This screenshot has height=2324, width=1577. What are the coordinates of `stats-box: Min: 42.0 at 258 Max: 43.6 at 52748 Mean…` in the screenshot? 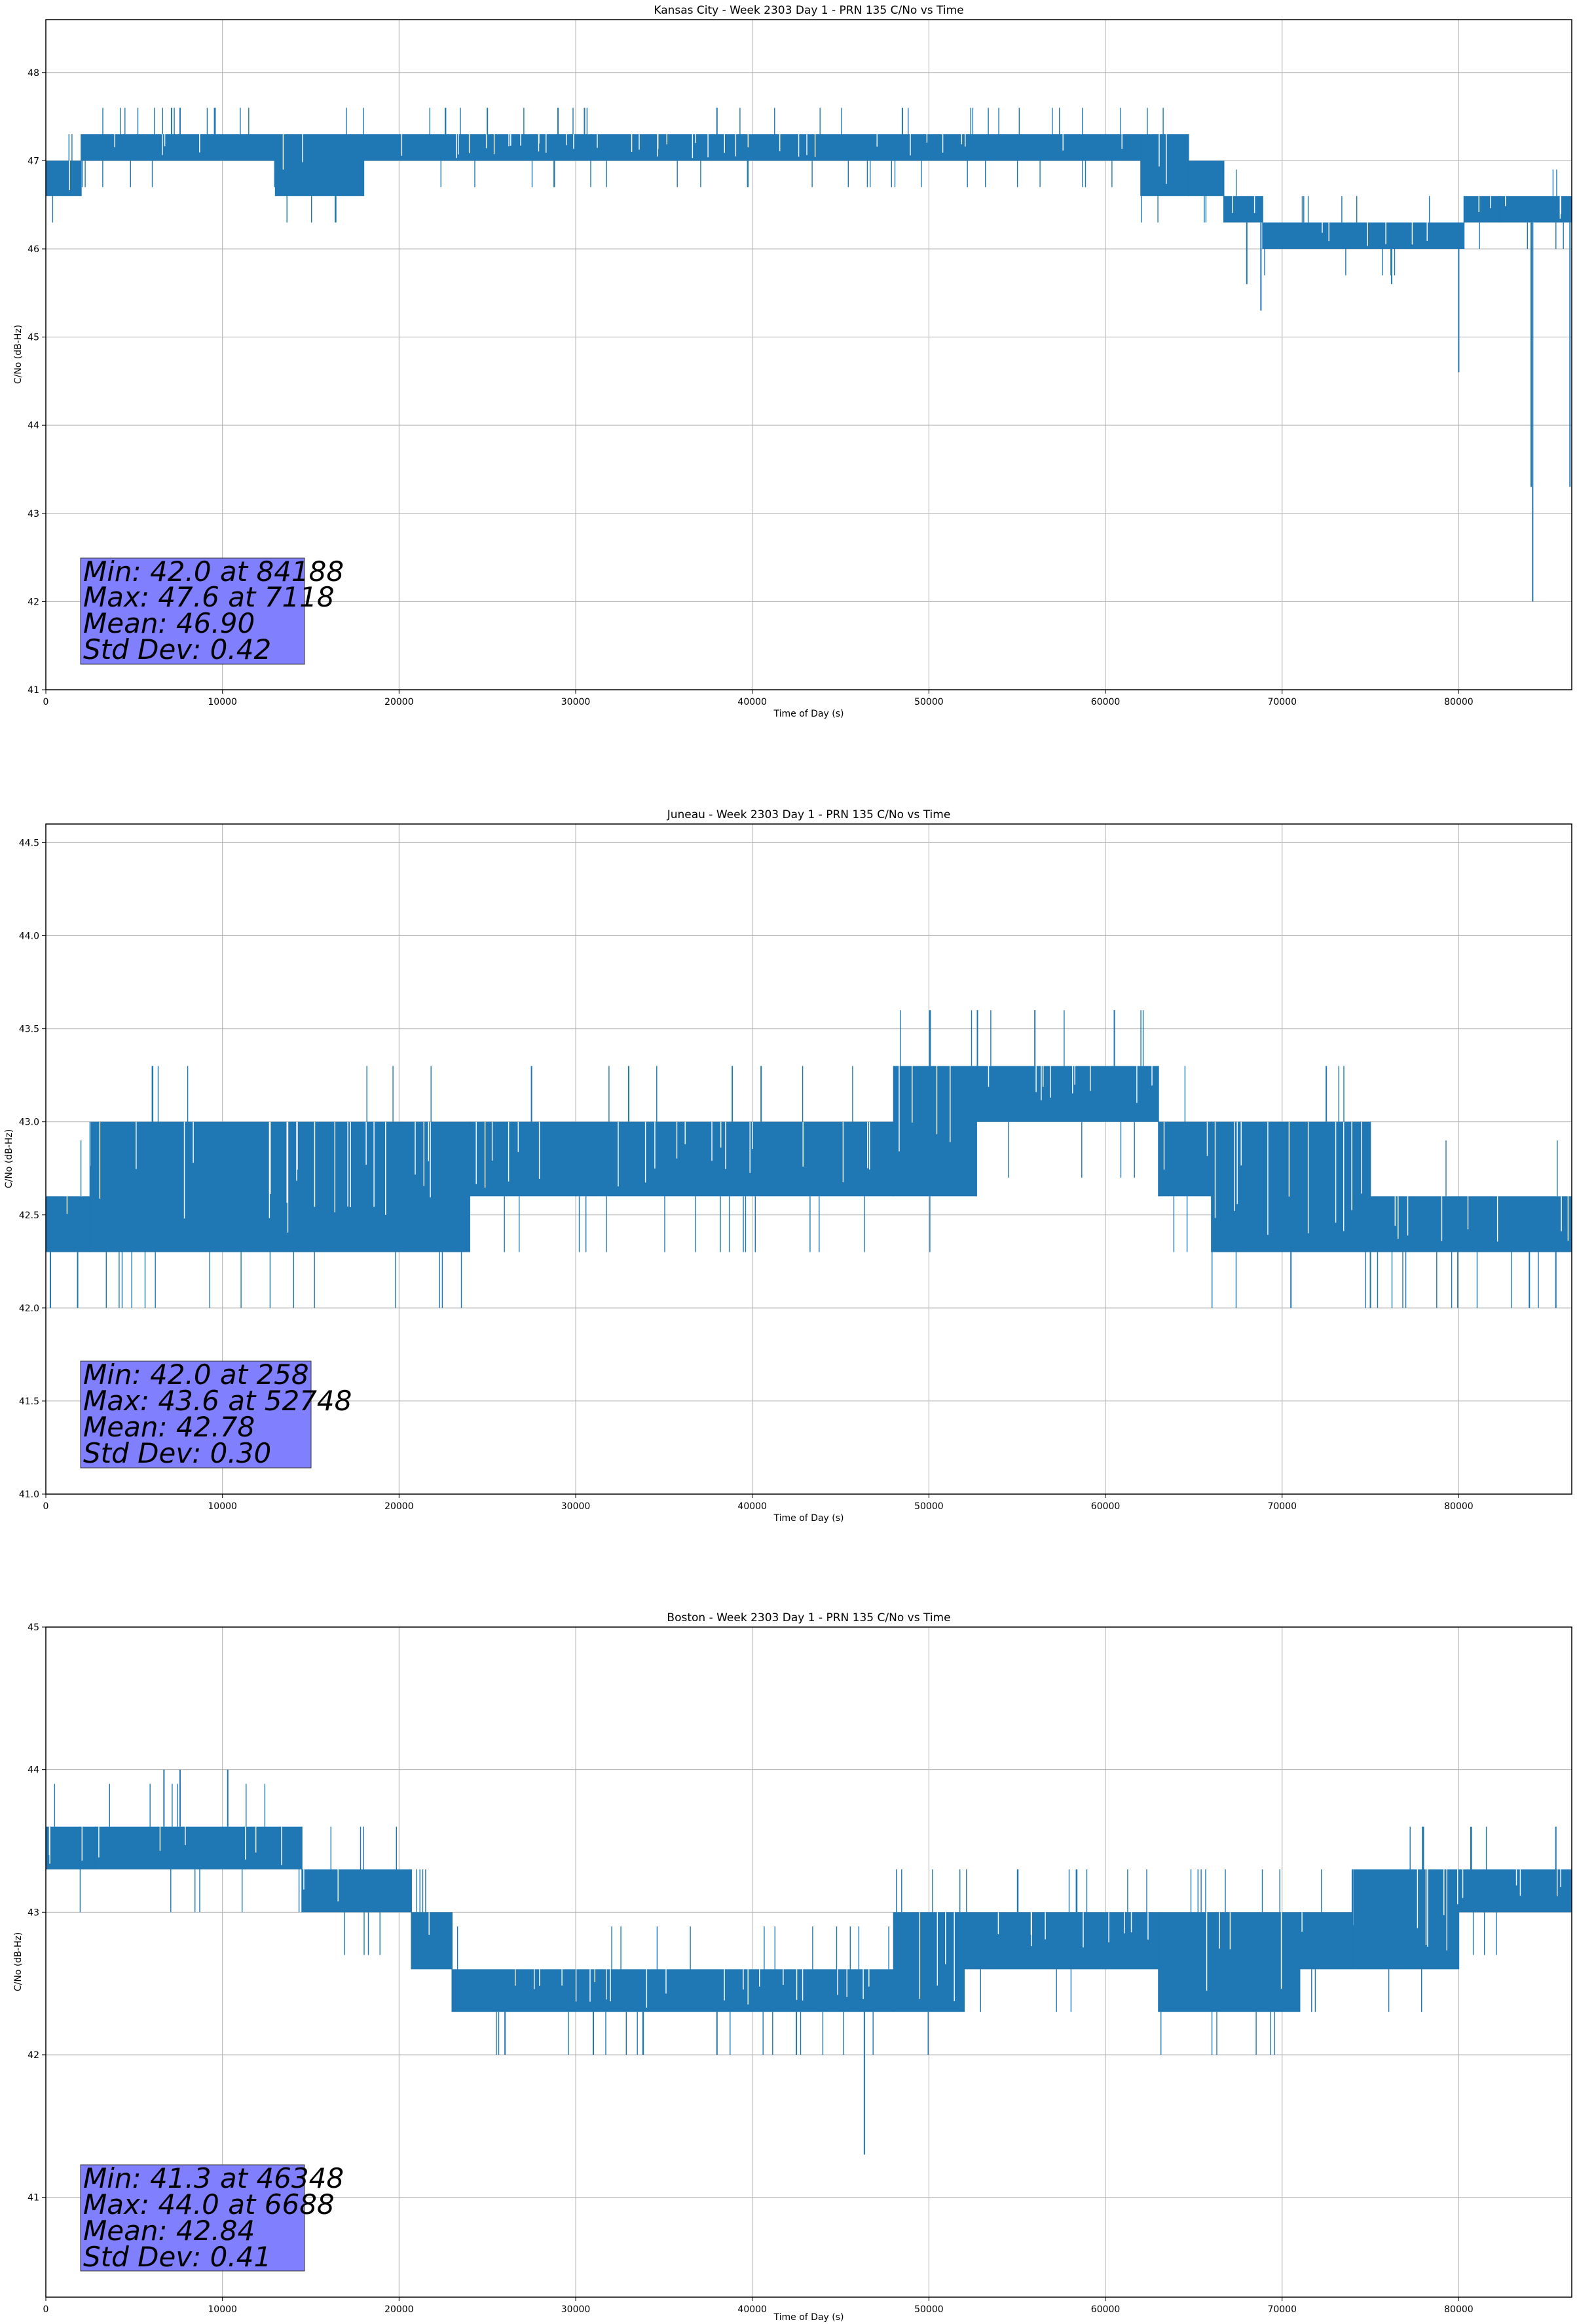 It's located at (216, 1414).